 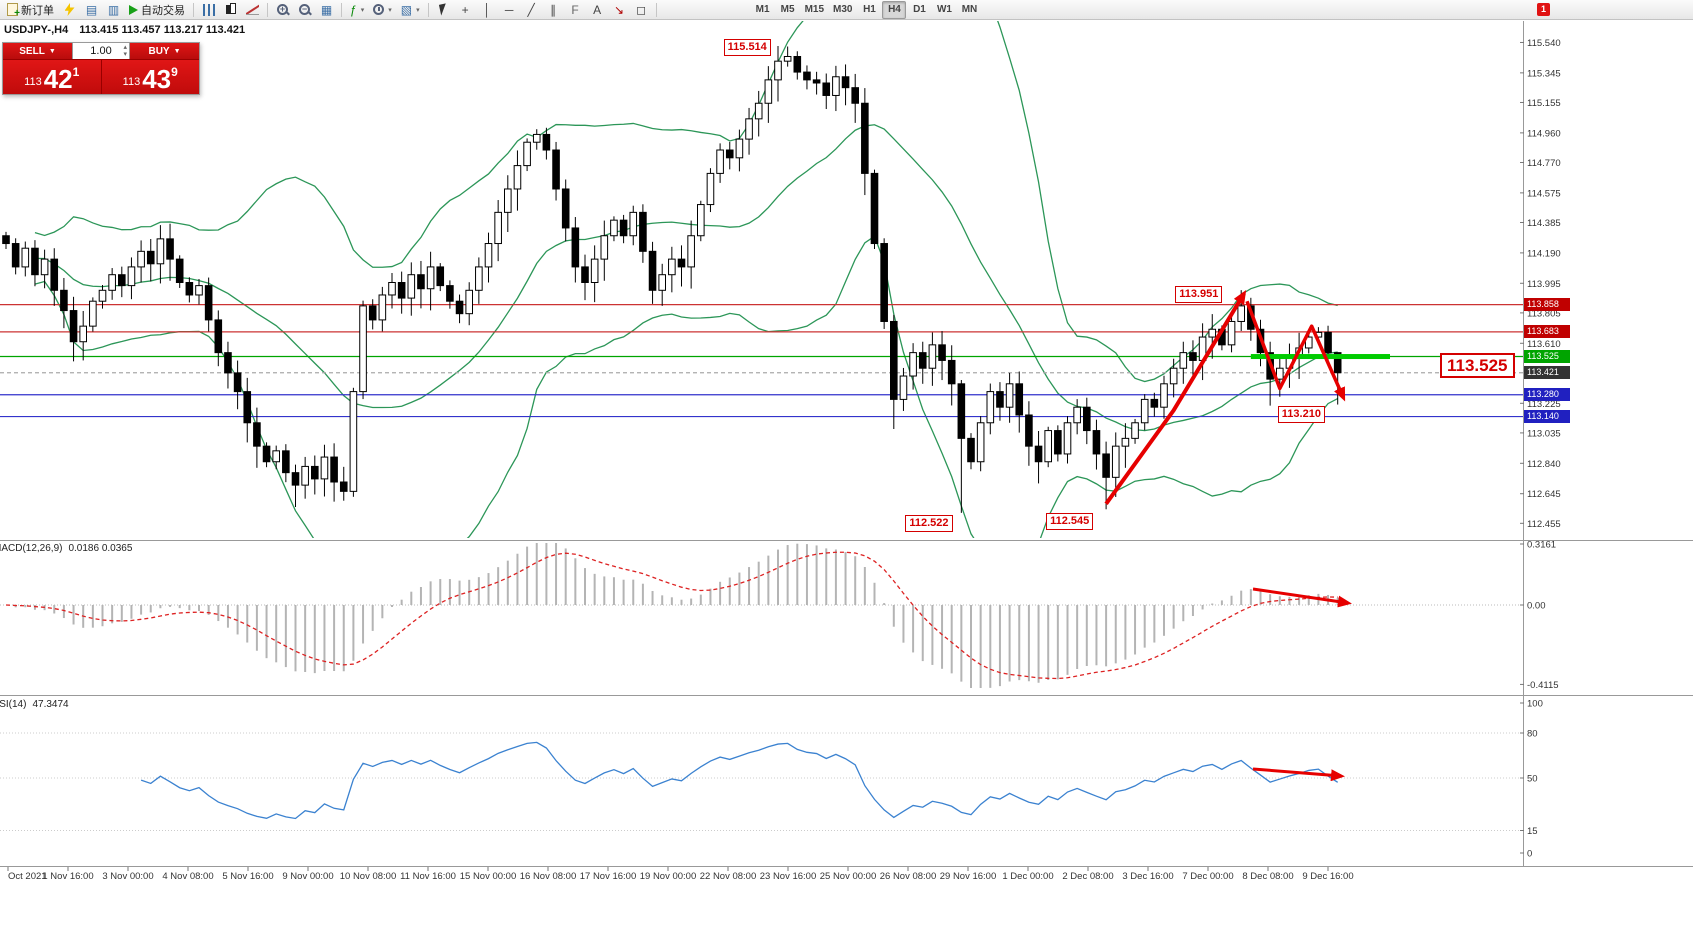 I want to click on tile-windows-button: ▦, so click(x=326, y=10).